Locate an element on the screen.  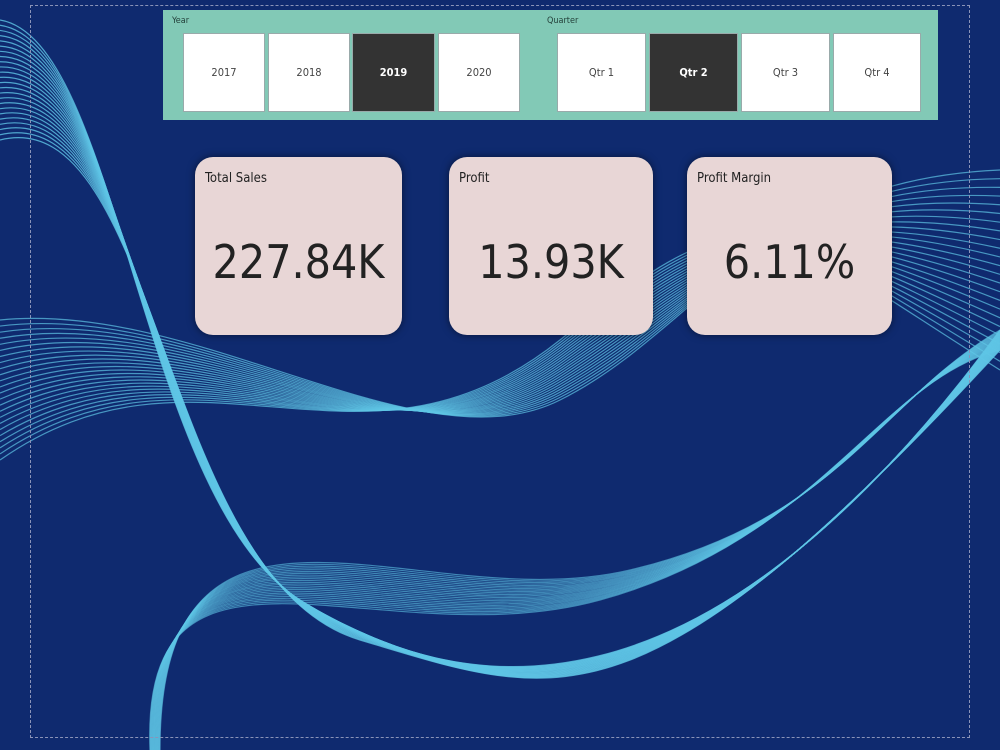
slicer-title: Year is located at coordinates (181, 21).